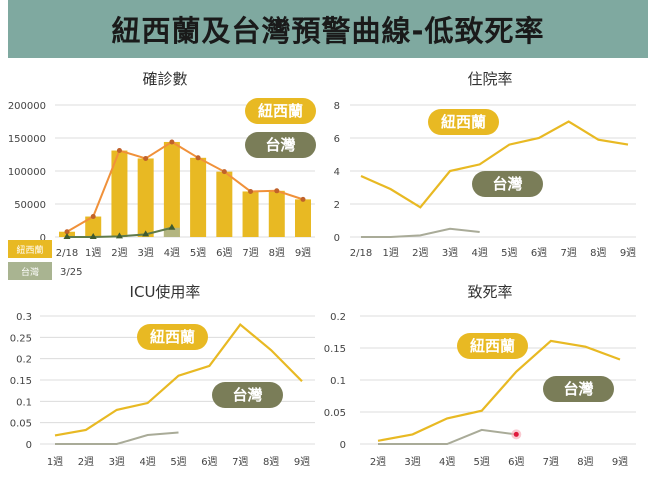 This screenshot has width=656, height=478. What do you see at coordinates (24, 317) in the screenshot?
I see `y-tick-label: 0.3` at bounding box center [24, 317].